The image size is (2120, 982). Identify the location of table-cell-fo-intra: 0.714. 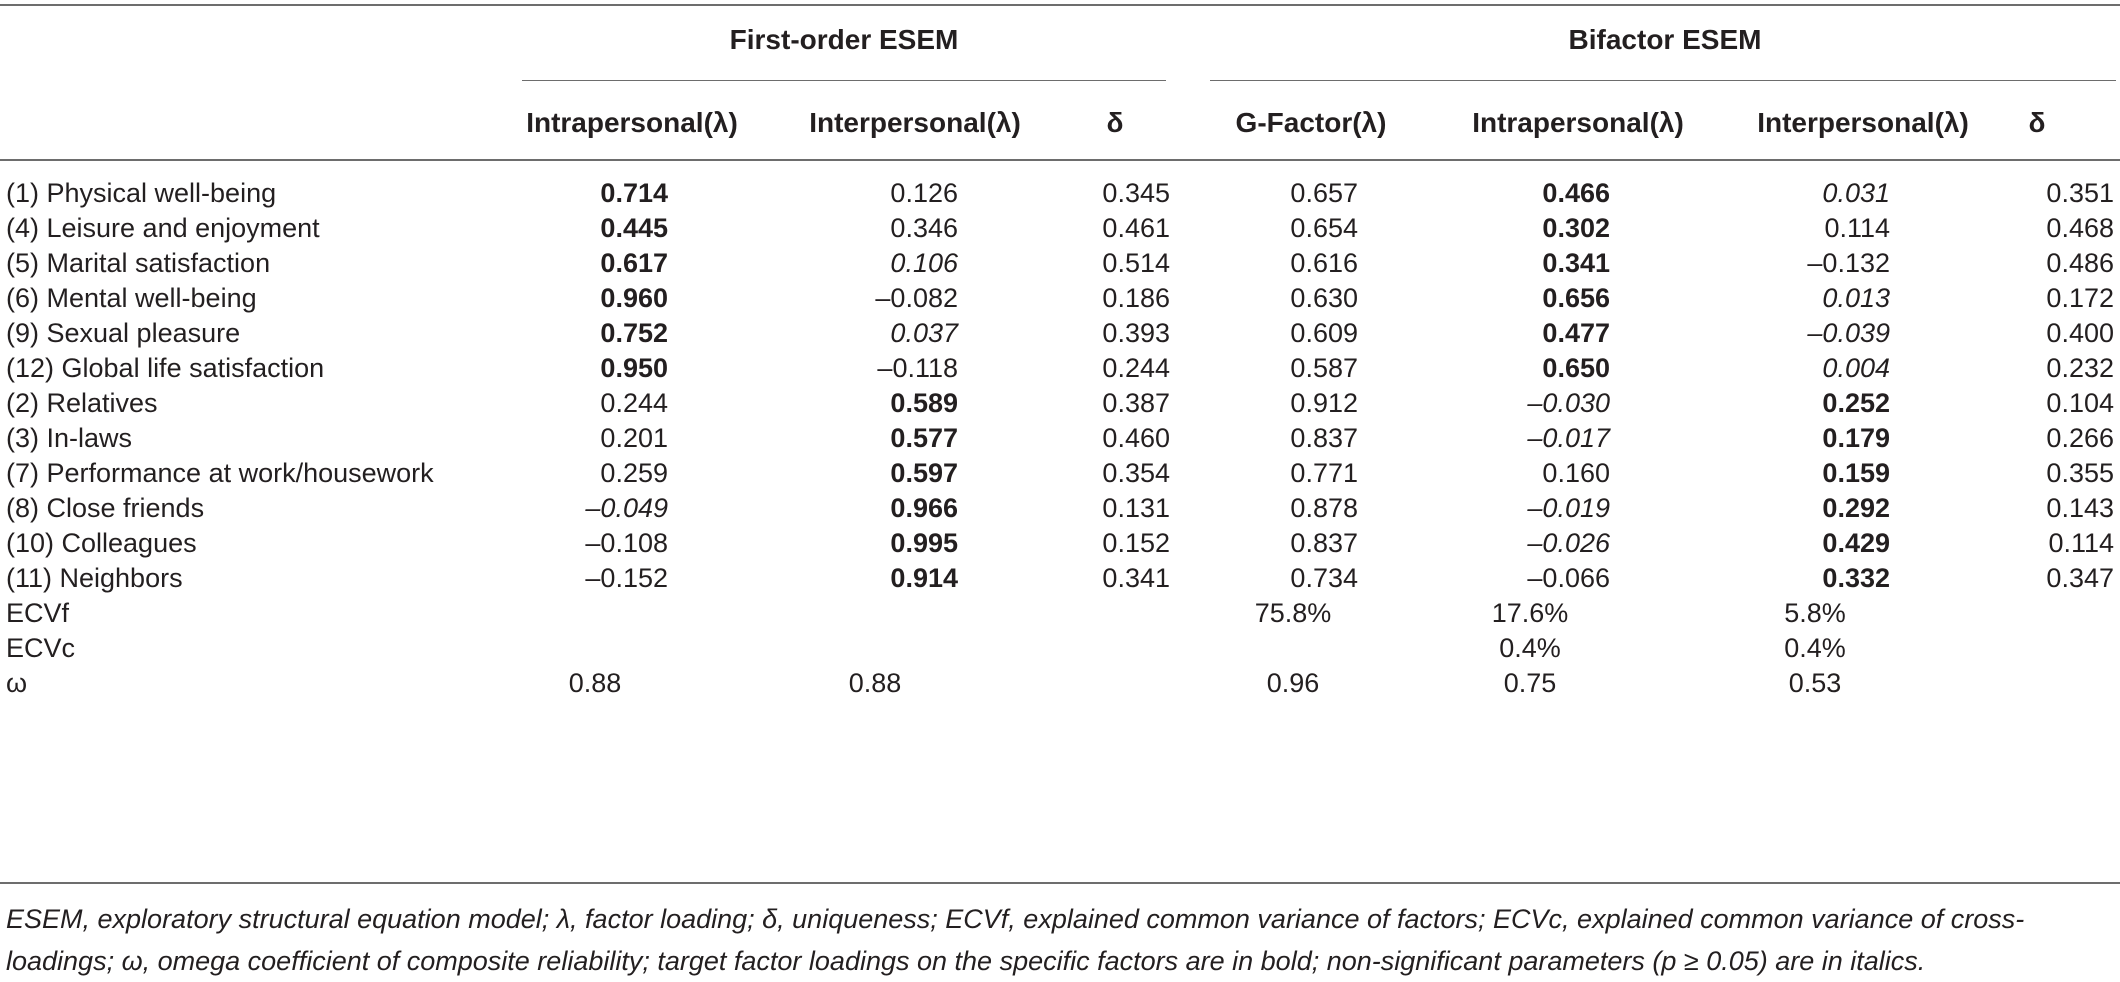
(634, 193).